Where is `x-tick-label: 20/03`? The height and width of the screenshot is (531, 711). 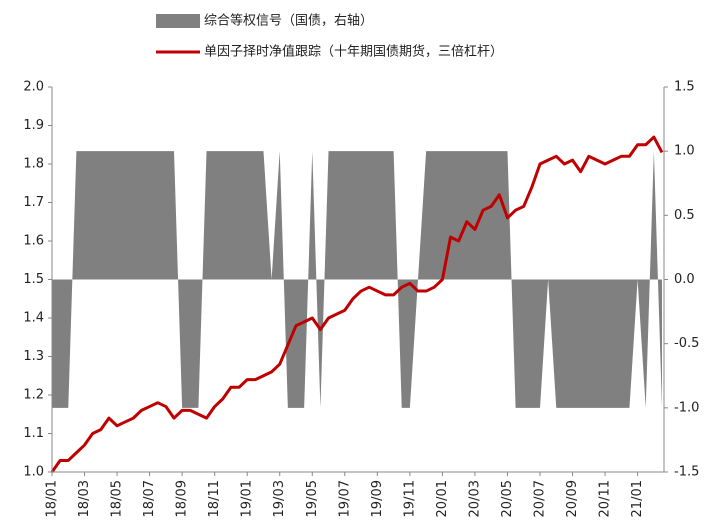 x-tick-label: 20/03 is located at coordinates (474, 498).